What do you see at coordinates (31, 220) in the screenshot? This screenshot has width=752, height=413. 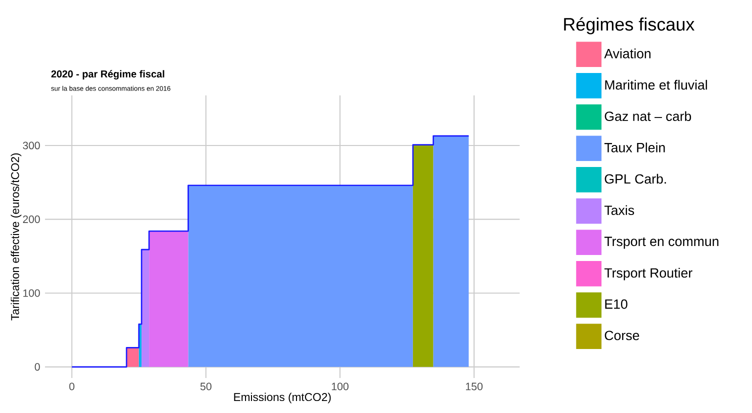 I see `y-tick-label: 200` at bounding box center [31, 220].